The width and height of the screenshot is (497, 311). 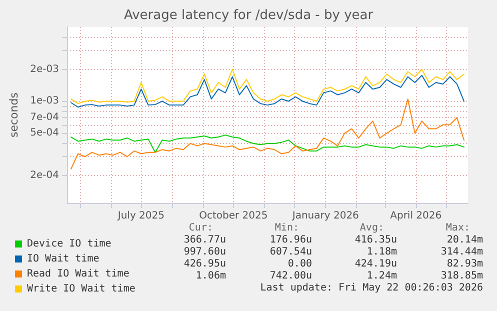 I want to click on x-tick-label: October 2025, so click(x=233, y=216).